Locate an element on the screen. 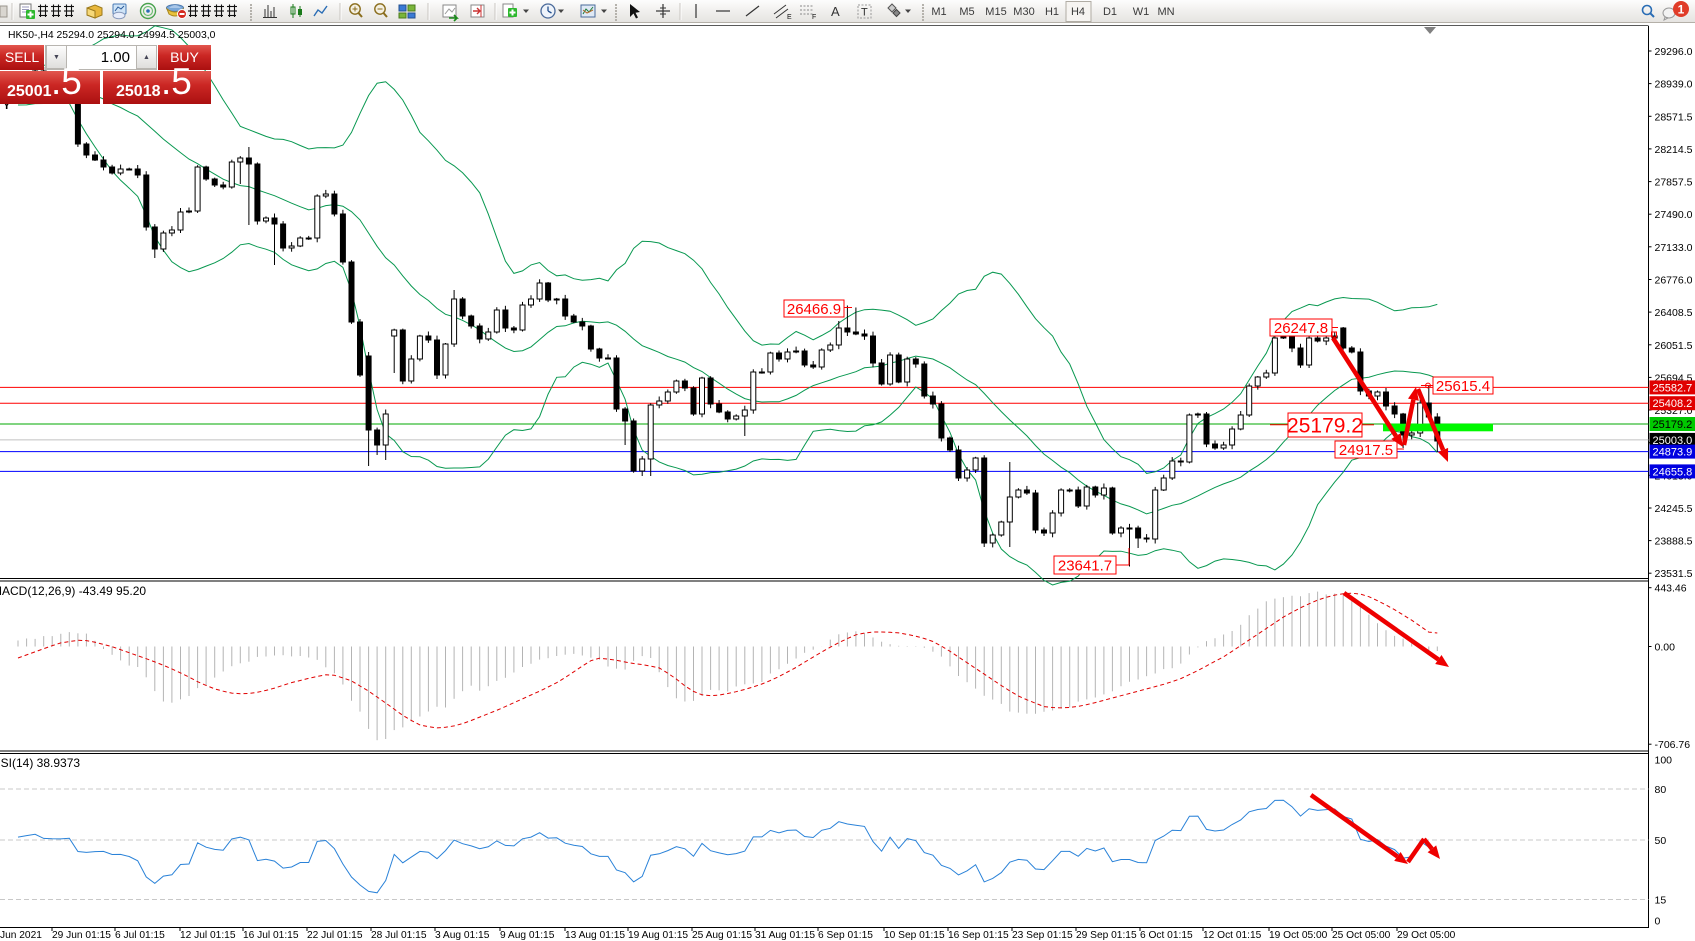 Image resolution: width=1695 pixels, height=941 pixels. svg-text: W1 is located at coordinates (1141, 12).